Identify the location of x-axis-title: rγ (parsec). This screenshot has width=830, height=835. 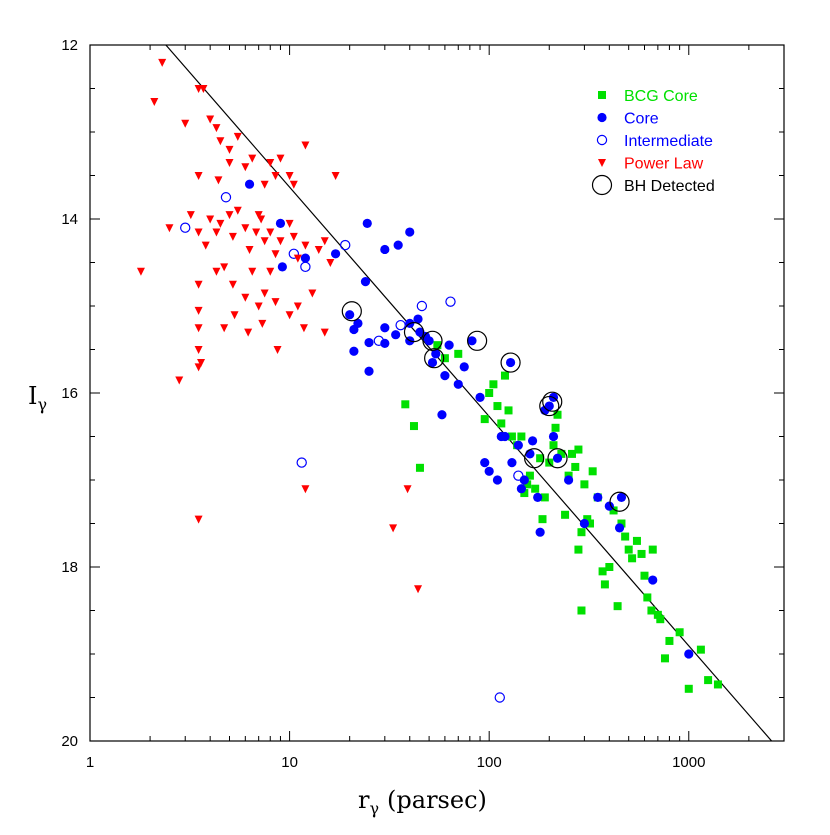
(422, 802).